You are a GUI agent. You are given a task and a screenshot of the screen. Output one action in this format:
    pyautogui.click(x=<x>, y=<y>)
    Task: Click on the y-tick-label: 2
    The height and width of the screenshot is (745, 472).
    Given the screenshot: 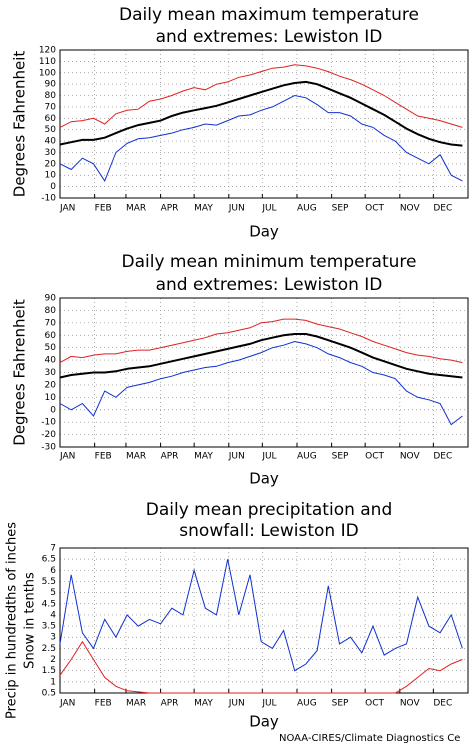 What is the action you would take?
    pyautogui.click(x=53, y=660)
    